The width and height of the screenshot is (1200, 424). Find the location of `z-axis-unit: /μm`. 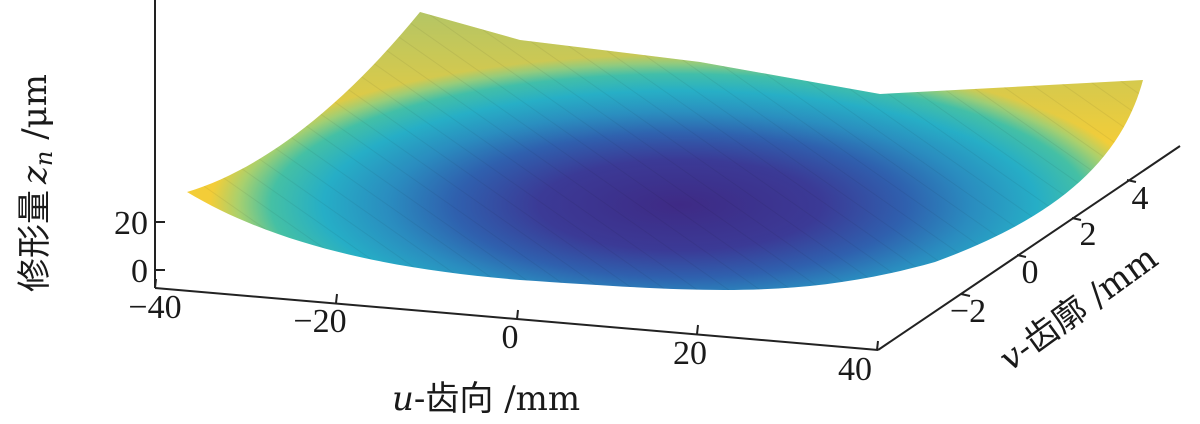

z-axis-unit: /μm is located at coordinates (35, 112).